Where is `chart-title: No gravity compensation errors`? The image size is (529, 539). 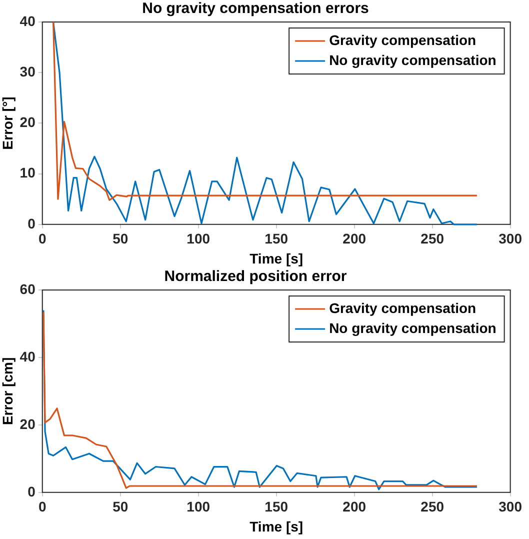
chart-title: No gravity compensation errors is located at coordinates (255, 9).